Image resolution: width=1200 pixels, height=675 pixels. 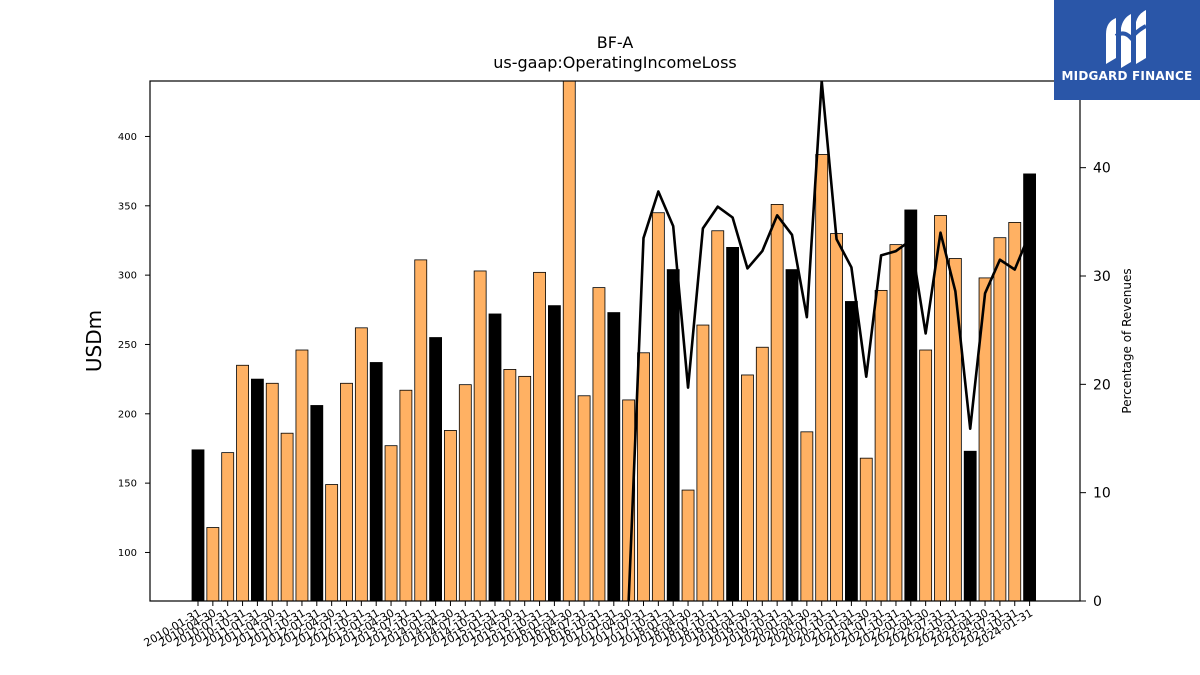 What do you see at coordinates (615, 62) in the screenshot?
I see `chart-subtitle: us-gaap:OperatingIncomeLoss` at bounding box center [615, 62].